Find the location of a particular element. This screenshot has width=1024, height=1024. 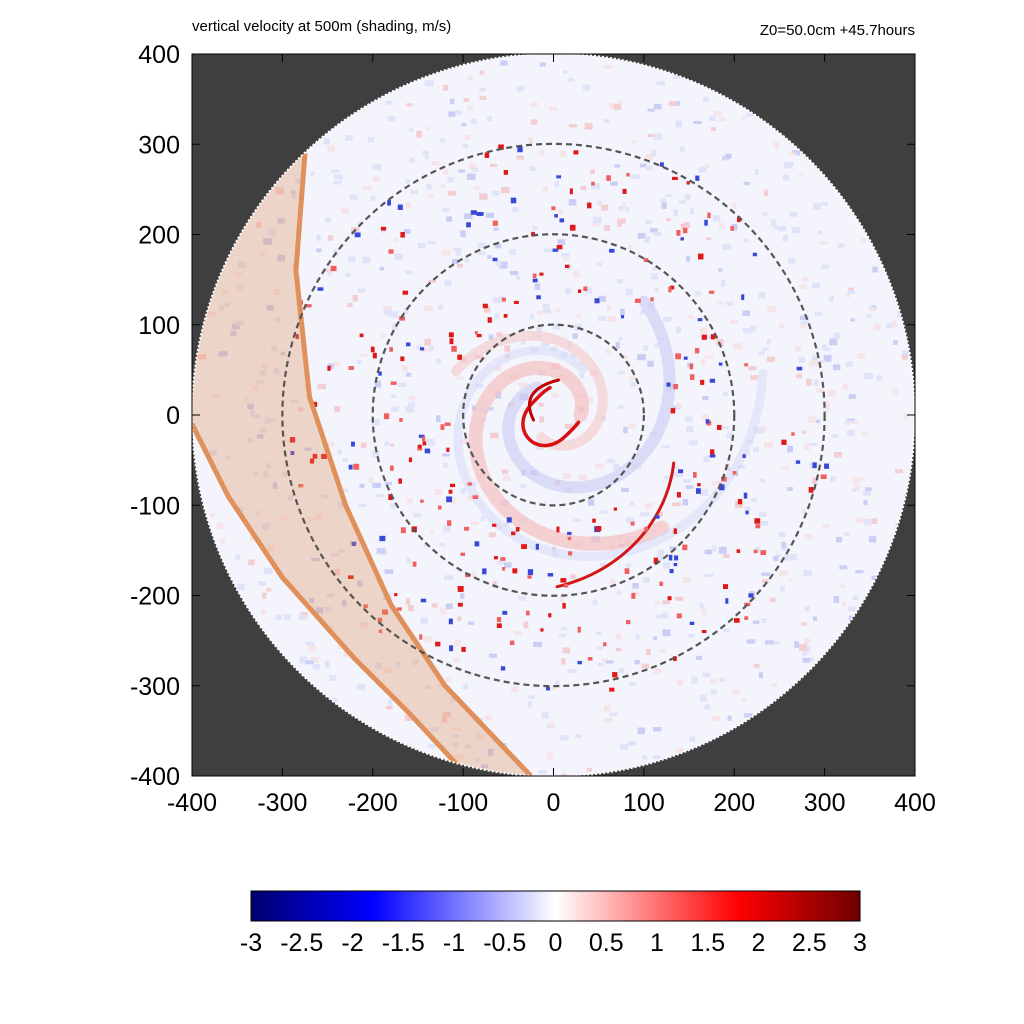

rainbands is located at coordinates (609, 442).